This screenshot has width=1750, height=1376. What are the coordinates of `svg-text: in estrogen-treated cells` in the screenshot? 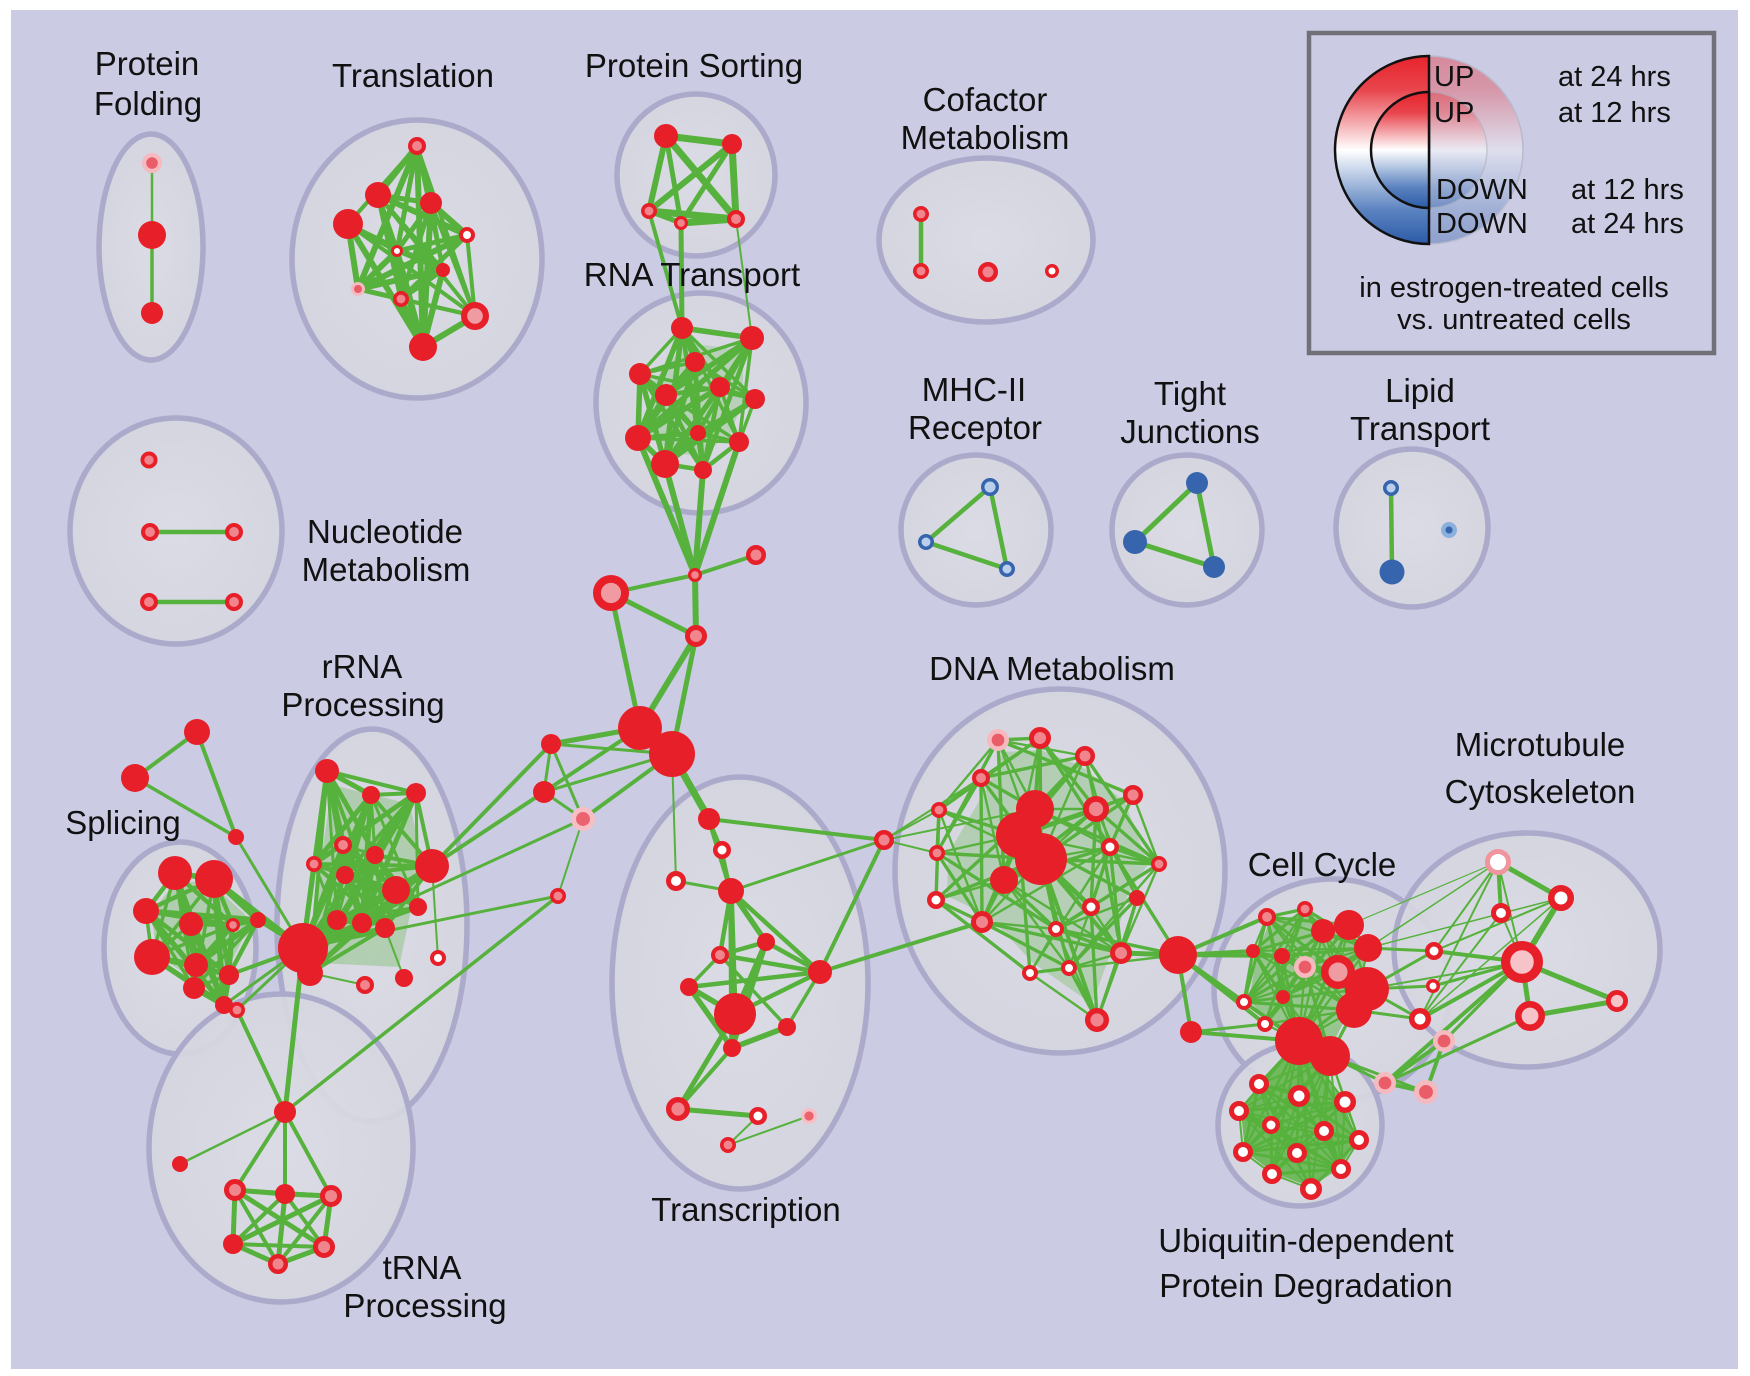 It's located at (1514, 288).